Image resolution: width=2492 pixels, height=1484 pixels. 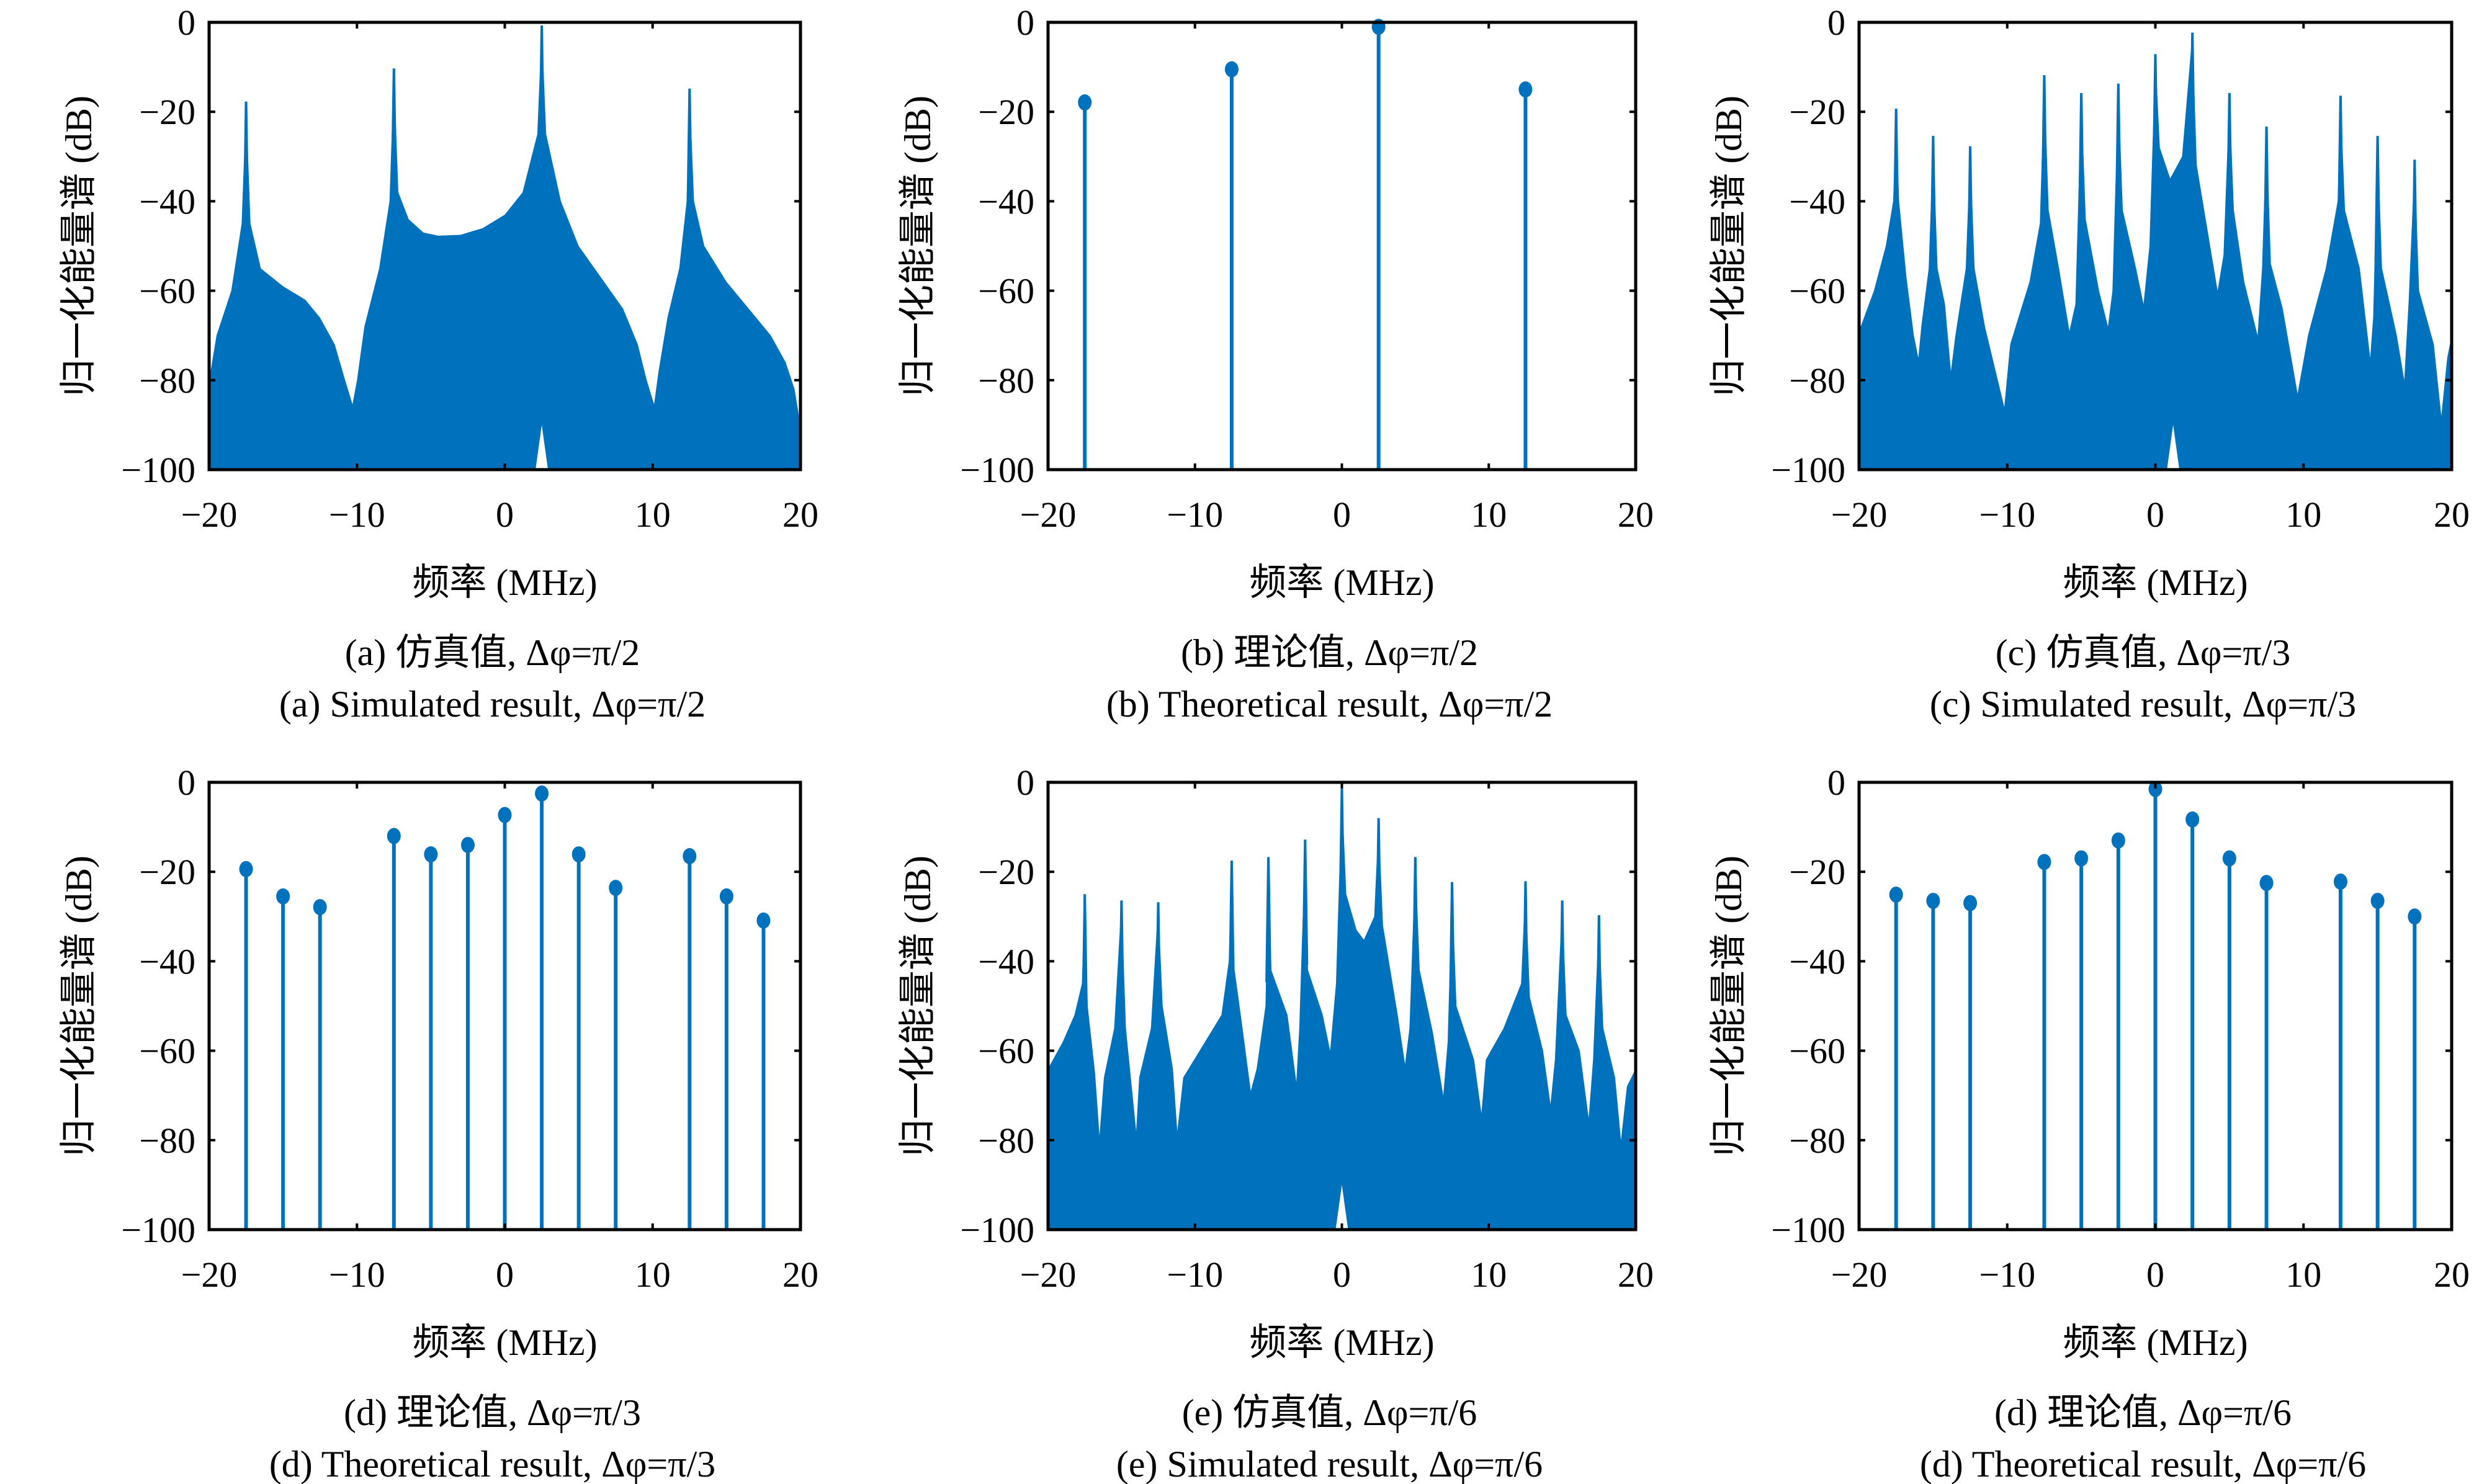 I want to click on spectrum-notch, so click(x=1341, y=1207).